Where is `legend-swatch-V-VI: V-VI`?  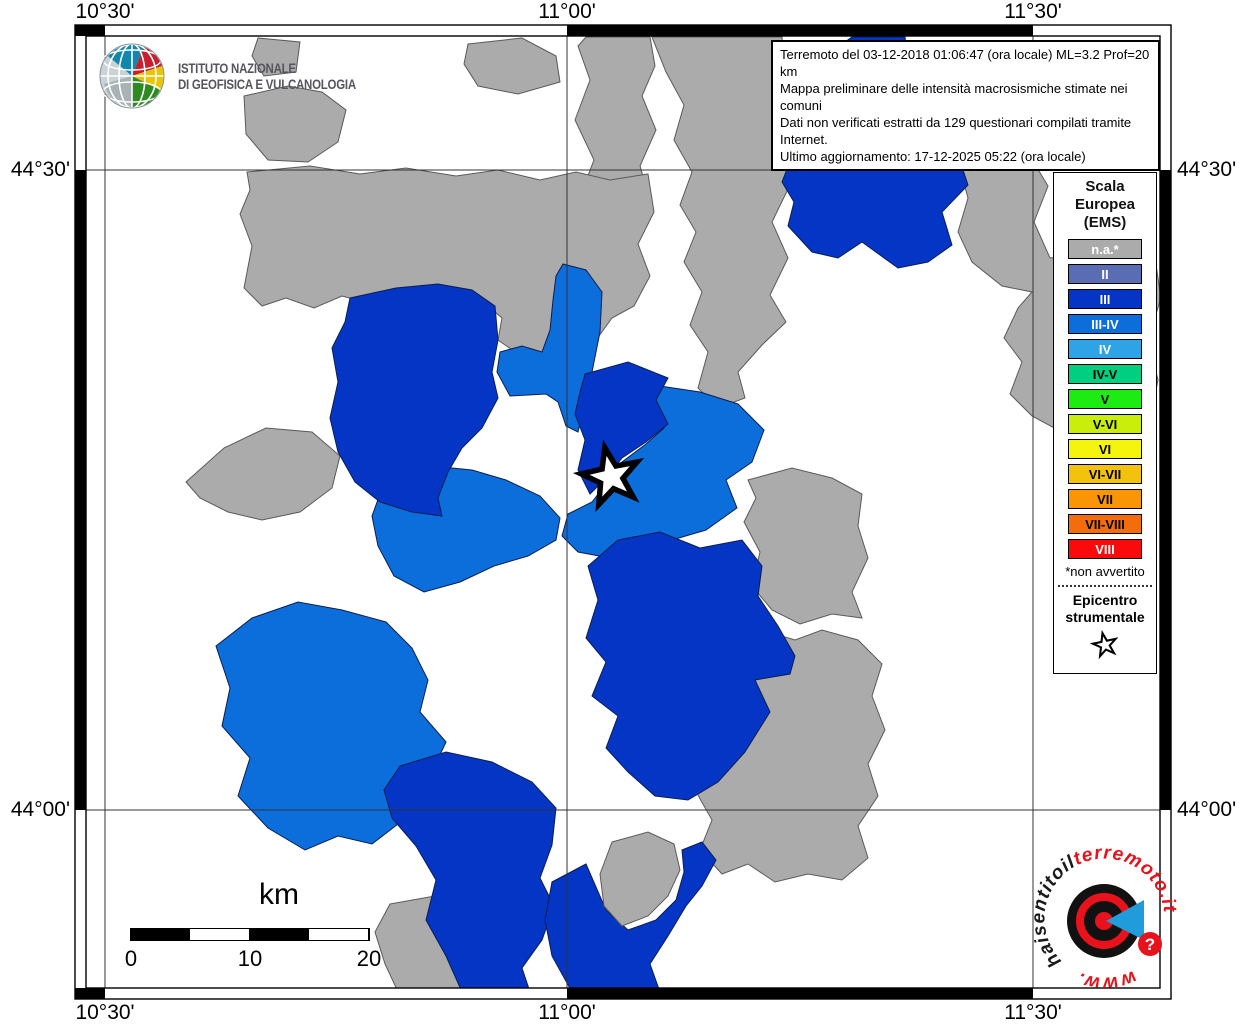
legend-swatch-V-VI: V-VI is located at coordinates (1105, 424).